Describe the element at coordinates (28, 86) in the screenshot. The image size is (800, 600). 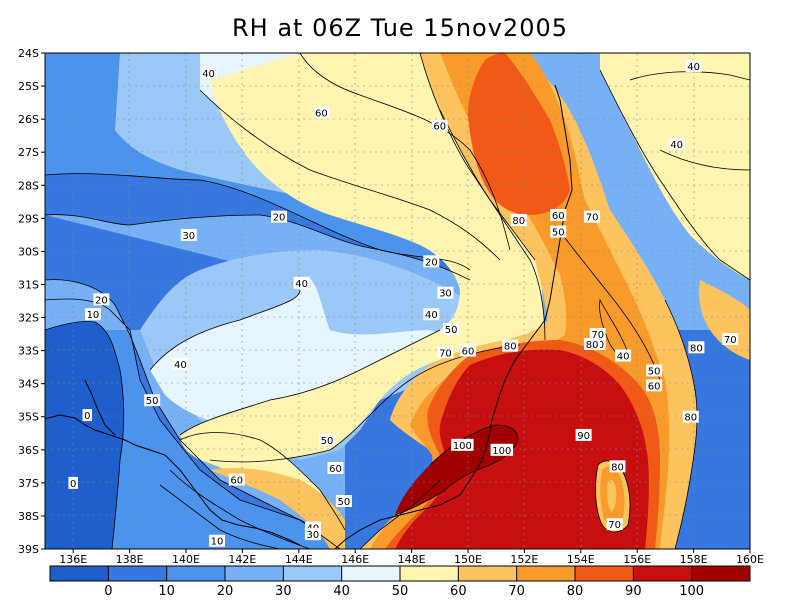
I see `lat-tick-label: 25S` at that location.